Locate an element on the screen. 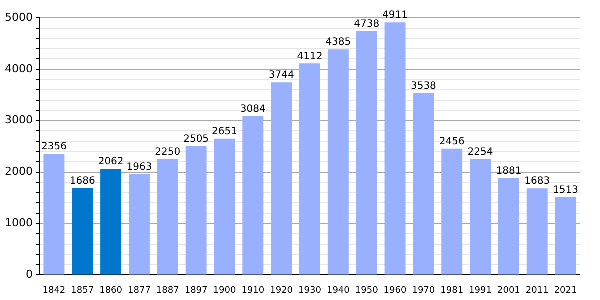 The width and height of the screenshot is (600, 300). x-tick-label: 1950 is located at coordinates (367, 291).